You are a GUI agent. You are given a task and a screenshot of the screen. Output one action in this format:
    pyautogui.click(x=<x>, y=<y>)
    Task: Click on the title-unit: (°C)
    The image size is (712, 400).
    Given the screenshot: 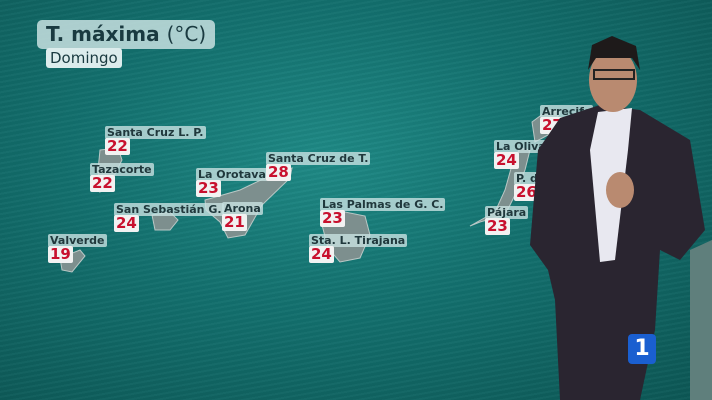 What is the action you would take?
    pyautogui.click(x=186, y=34)
    